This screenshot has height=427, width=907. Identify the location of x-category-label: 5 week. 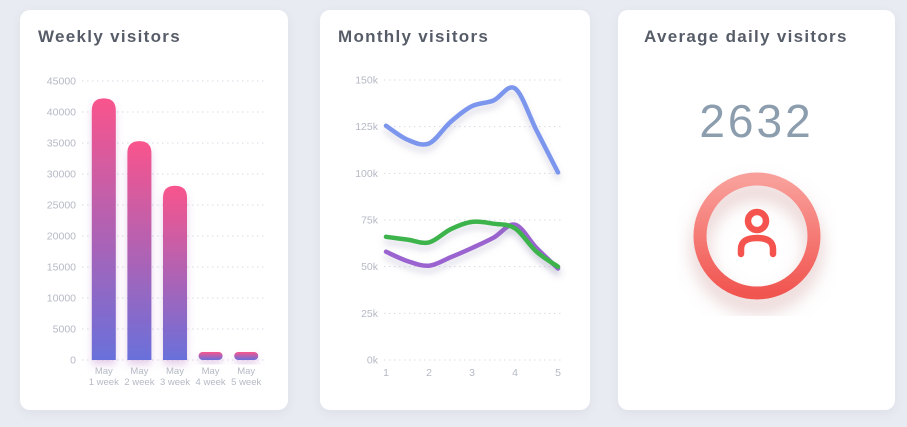
(246, 382).